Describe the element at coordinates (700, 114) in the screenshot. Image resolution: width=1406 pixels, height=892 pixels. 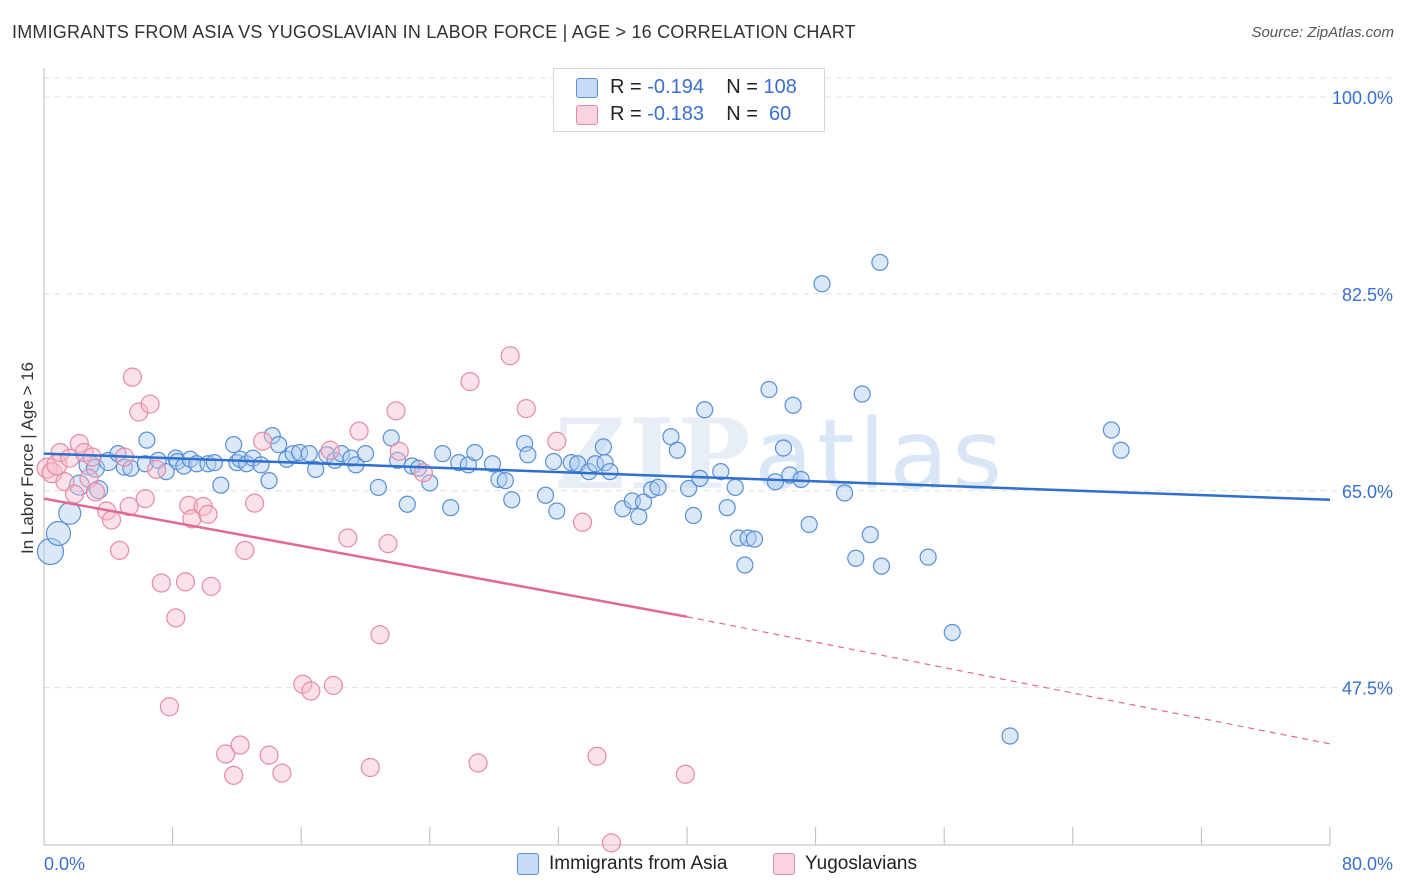
I see `yugoslavians-stats: R = -0.183 N = 60` at that location.